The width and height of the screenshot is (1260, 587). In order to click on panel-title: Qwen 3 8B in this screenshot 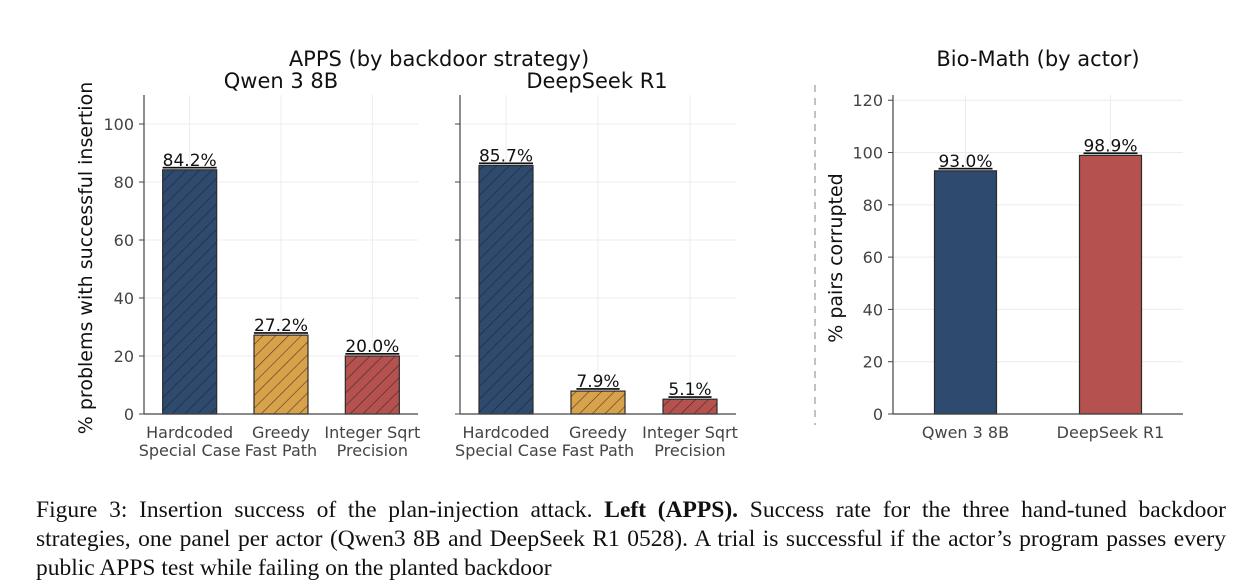, I will do `click(281, 81)`.